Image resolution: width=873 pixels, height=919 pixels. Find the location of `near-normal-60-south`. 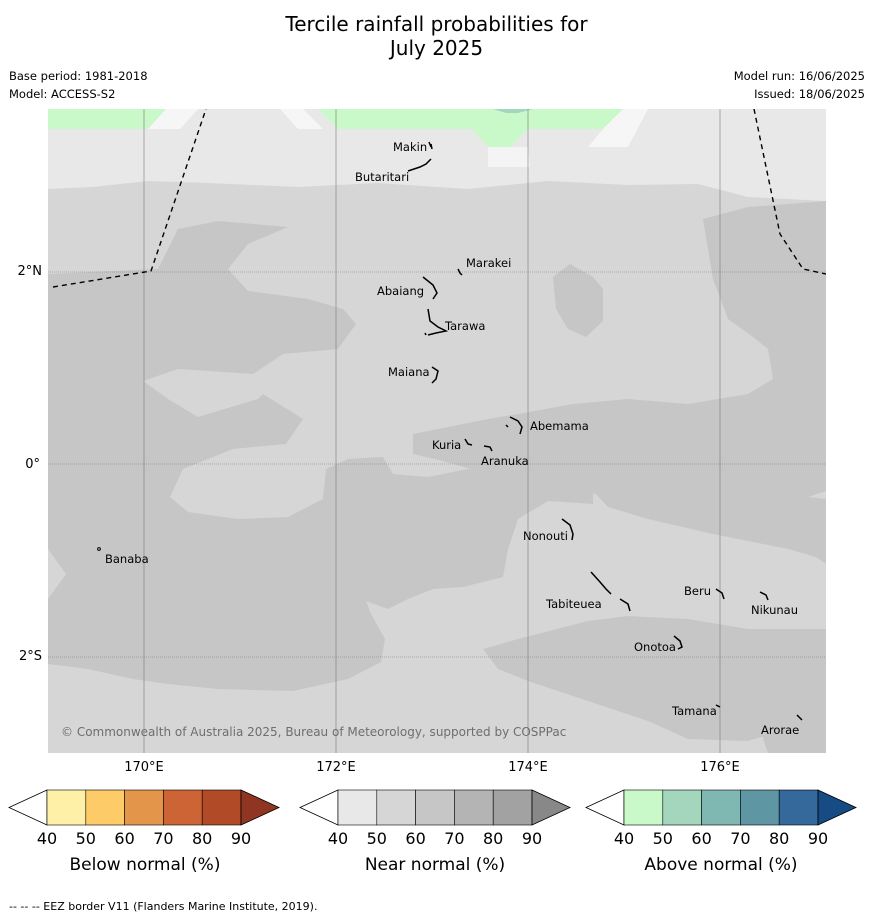

near-normal-60-south is located at coordinates (654, 678).